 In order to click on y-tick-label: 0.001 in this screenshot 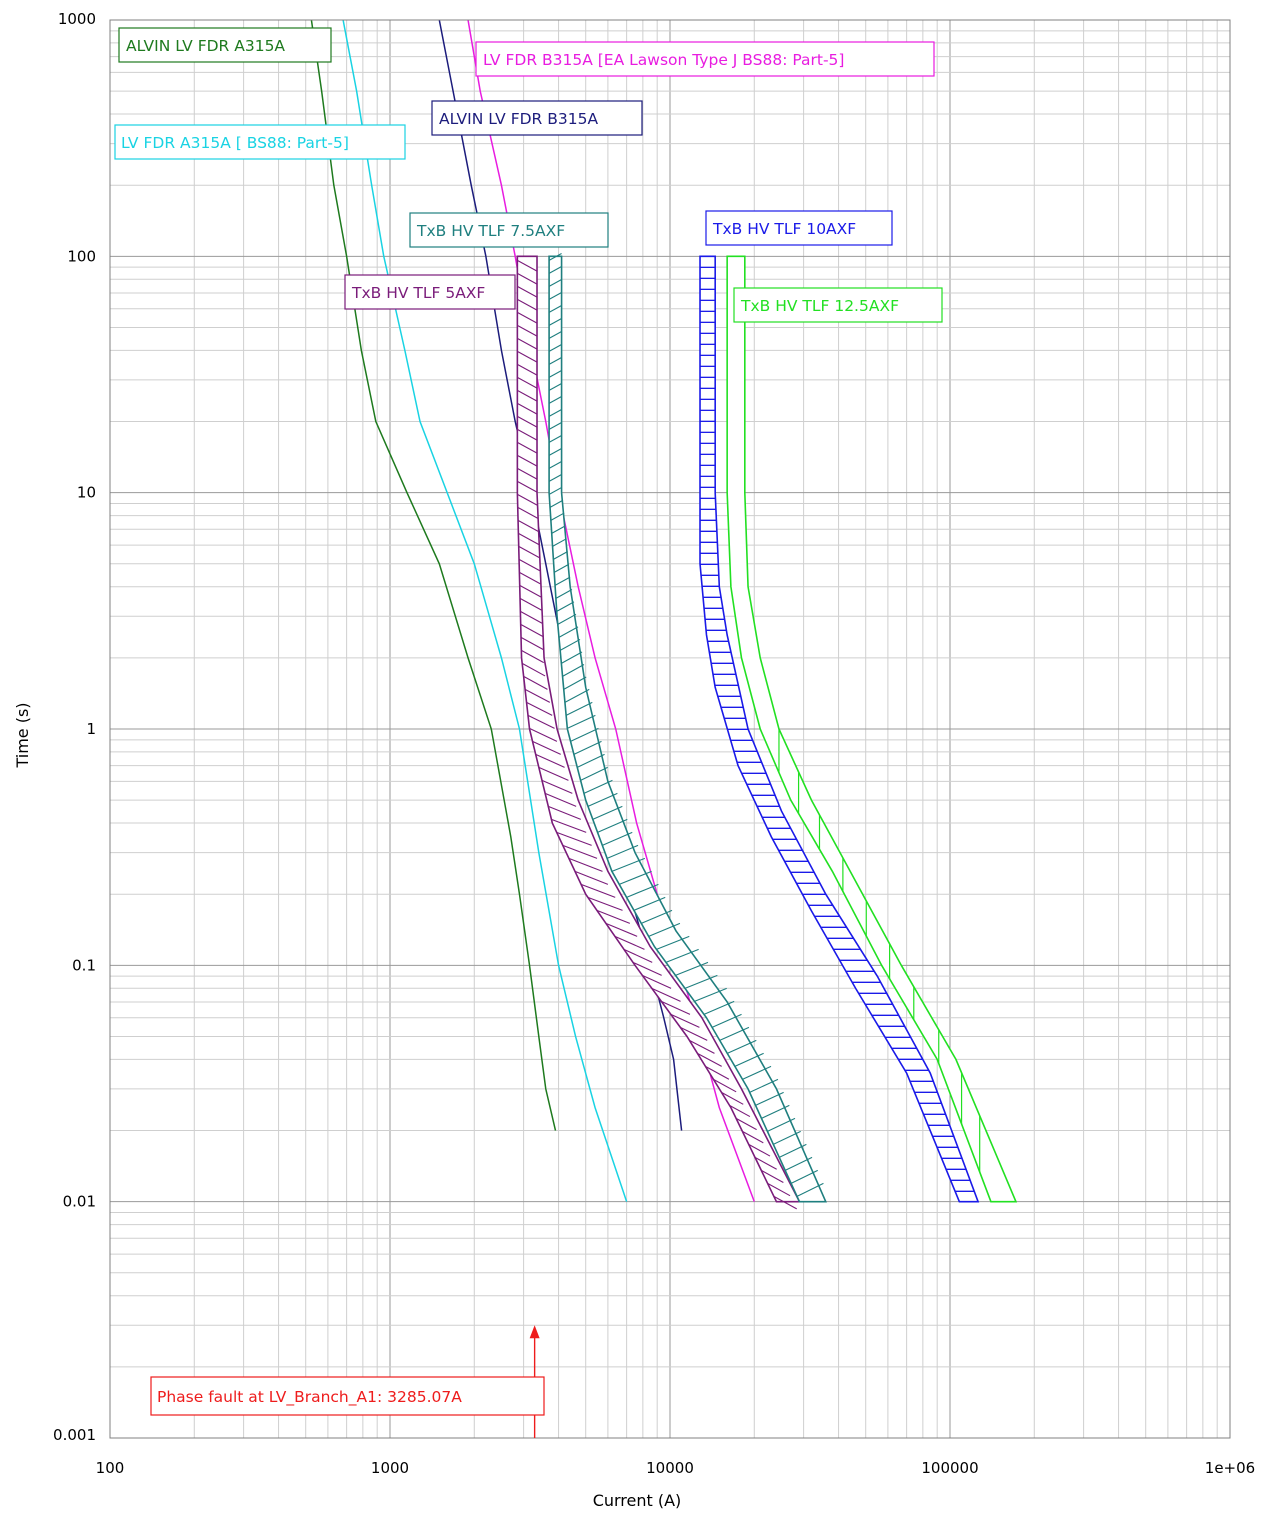, I will do `click(74, 1435)`.